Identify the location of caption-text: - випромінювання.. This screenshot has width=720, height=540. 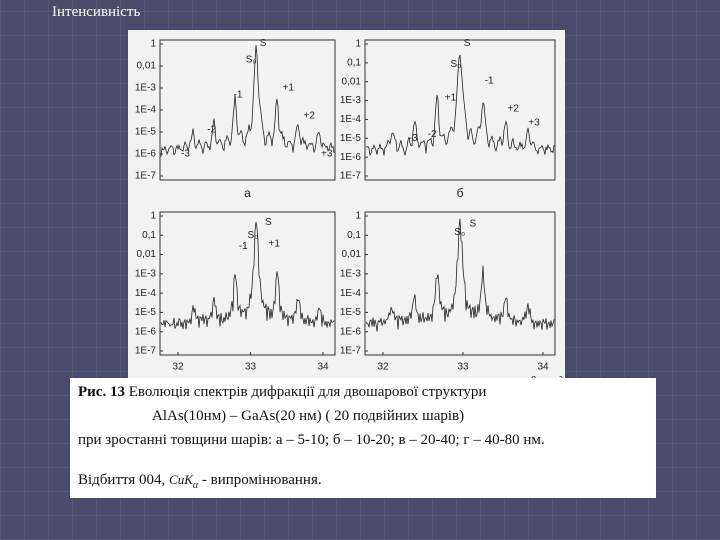
(260, 480).